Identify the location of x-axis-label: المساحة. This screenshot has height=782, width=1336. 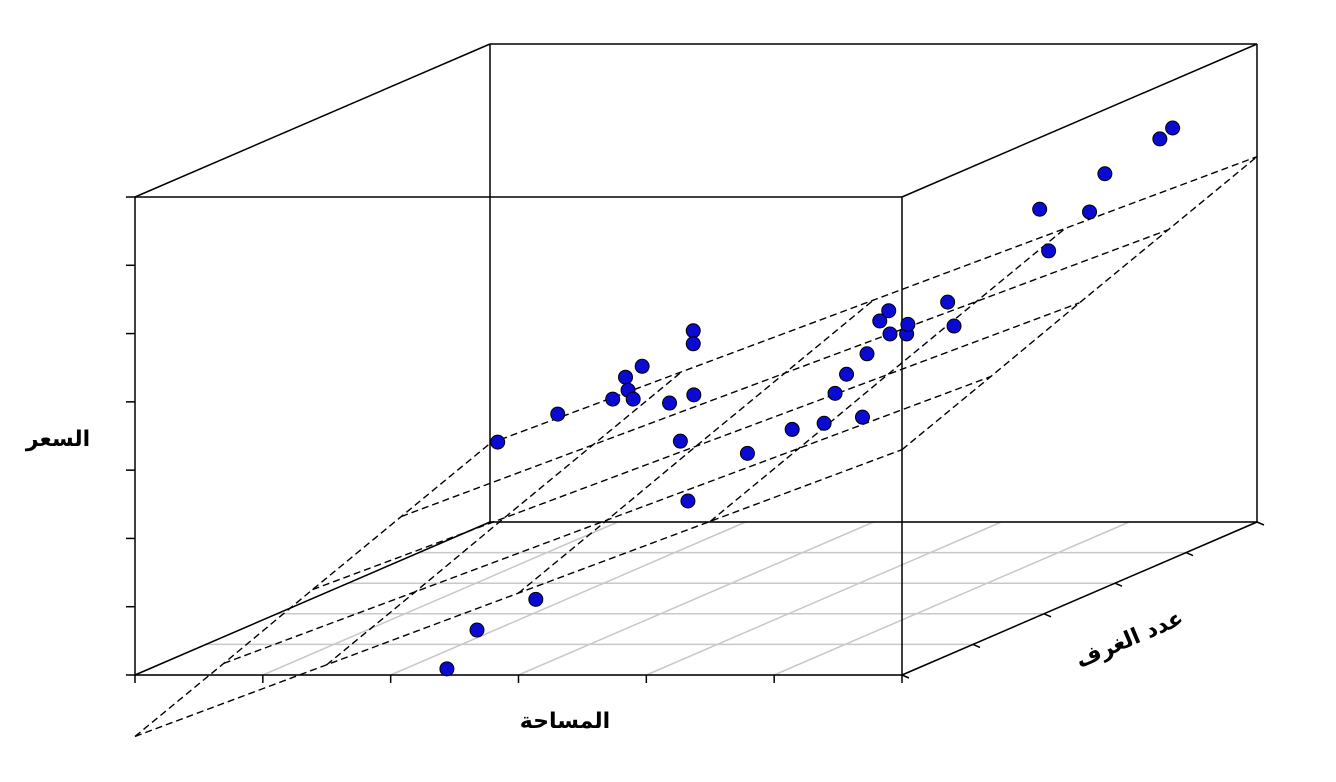
(565, 721).